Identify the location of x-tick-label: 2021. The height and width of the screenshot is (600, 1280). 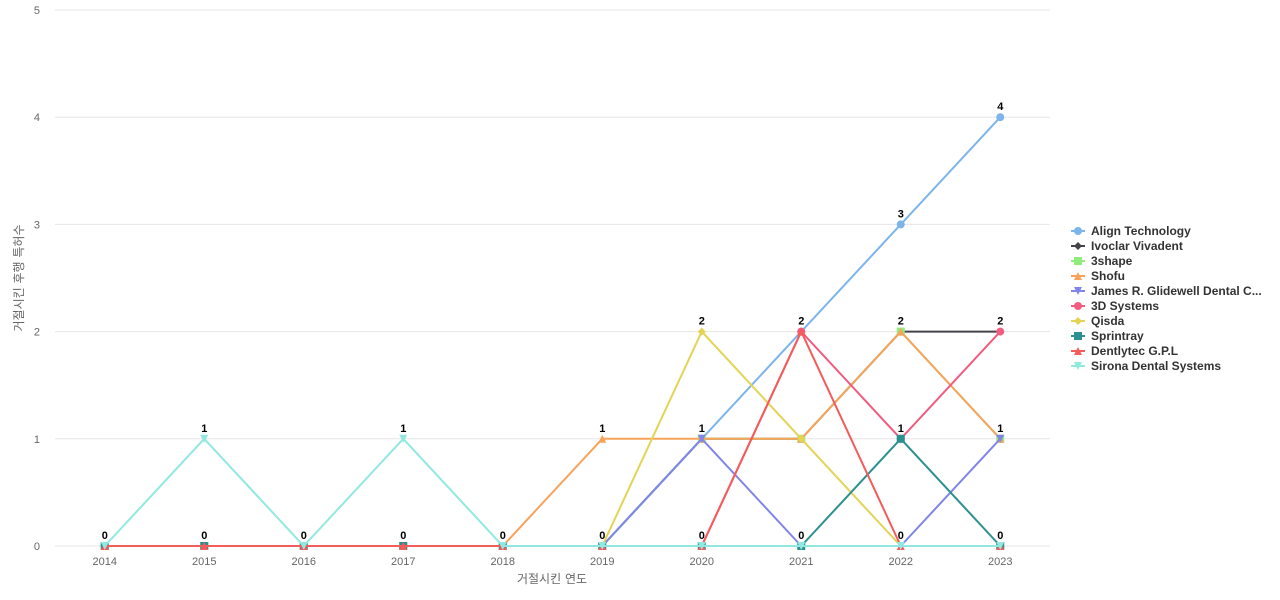
(801, 562).